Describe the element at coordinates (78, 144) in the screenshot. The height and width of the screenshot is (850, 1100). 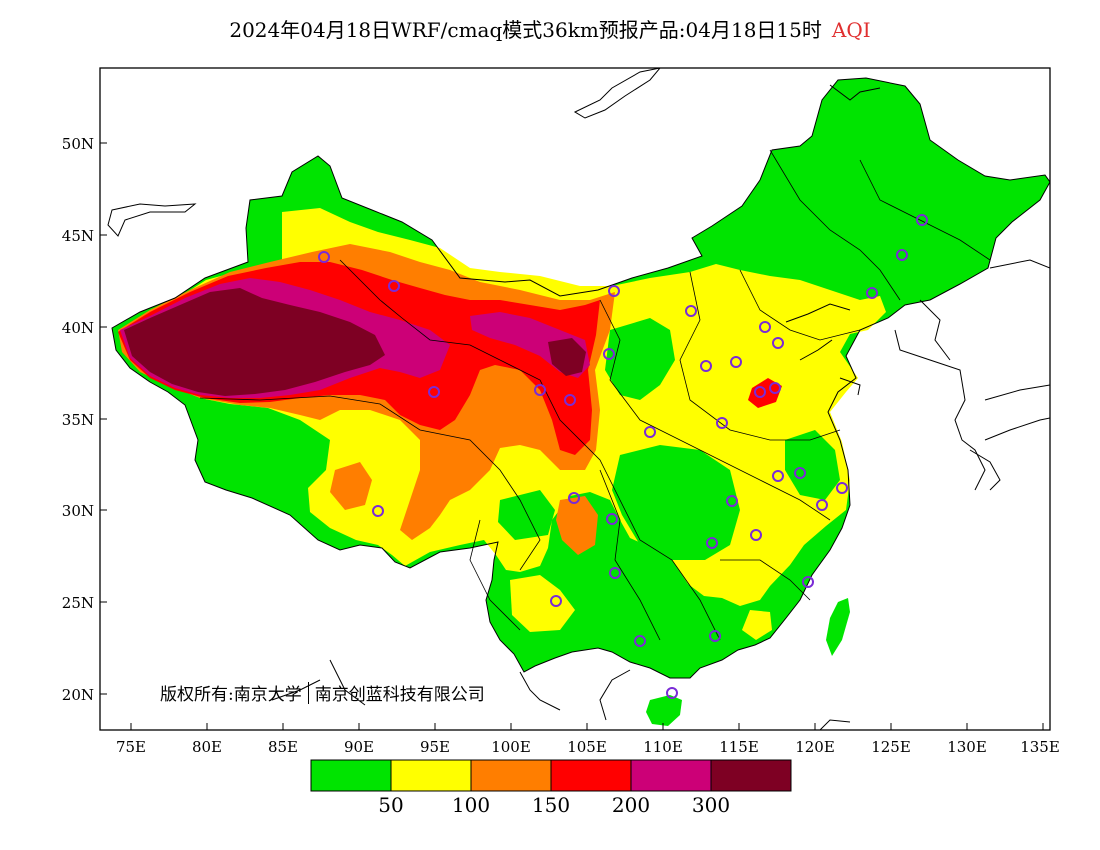
I see `lat-label: 50N` at that location.